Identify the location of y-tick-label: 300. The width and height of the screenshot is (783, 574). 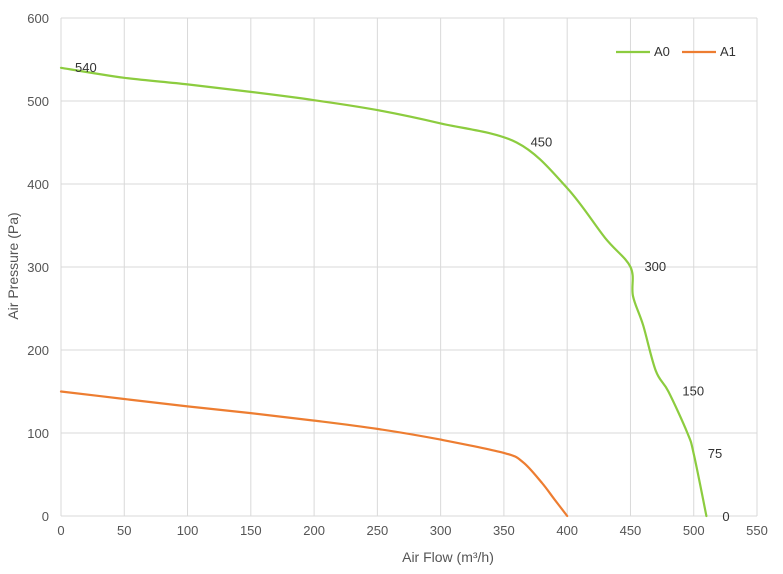
(38, 267).